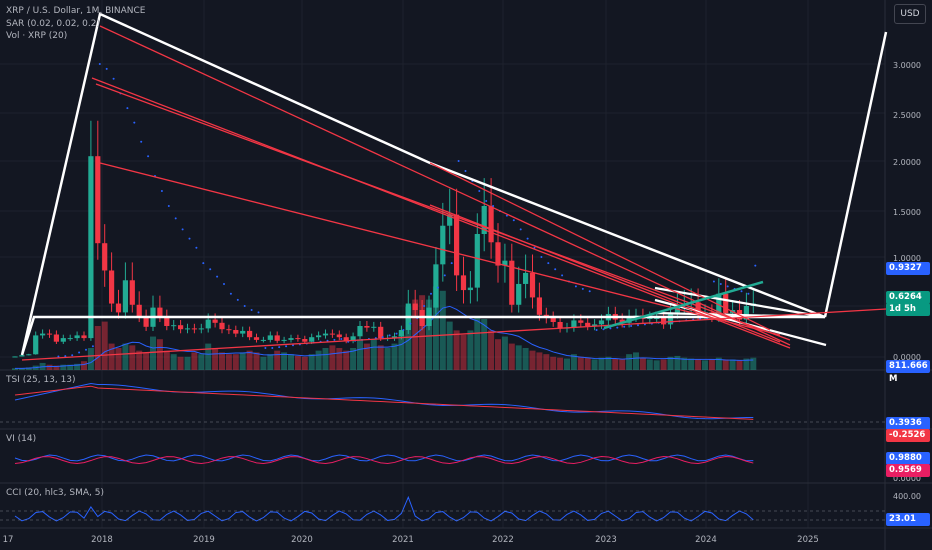 Image resolution: width=932 pixels, height=550 pixels. Describe the element at coordinates (204, 540) in the screenshot. I see `time-tick: 2019` at that location.